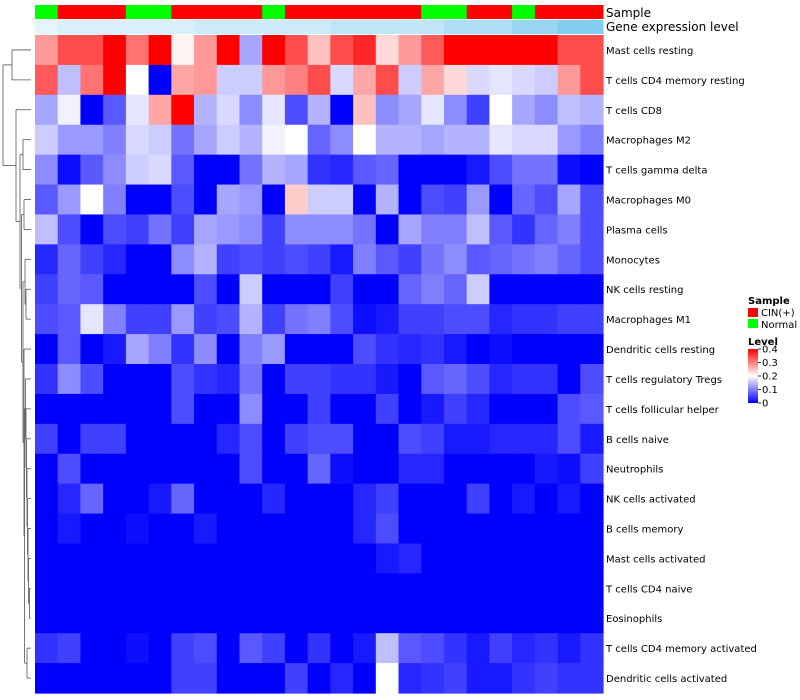 The height and width of the screenshot is (700, 800). Describe the element at coordinates (637, 440) in the screenshot. I see `row-label: B cells naive` at that location.